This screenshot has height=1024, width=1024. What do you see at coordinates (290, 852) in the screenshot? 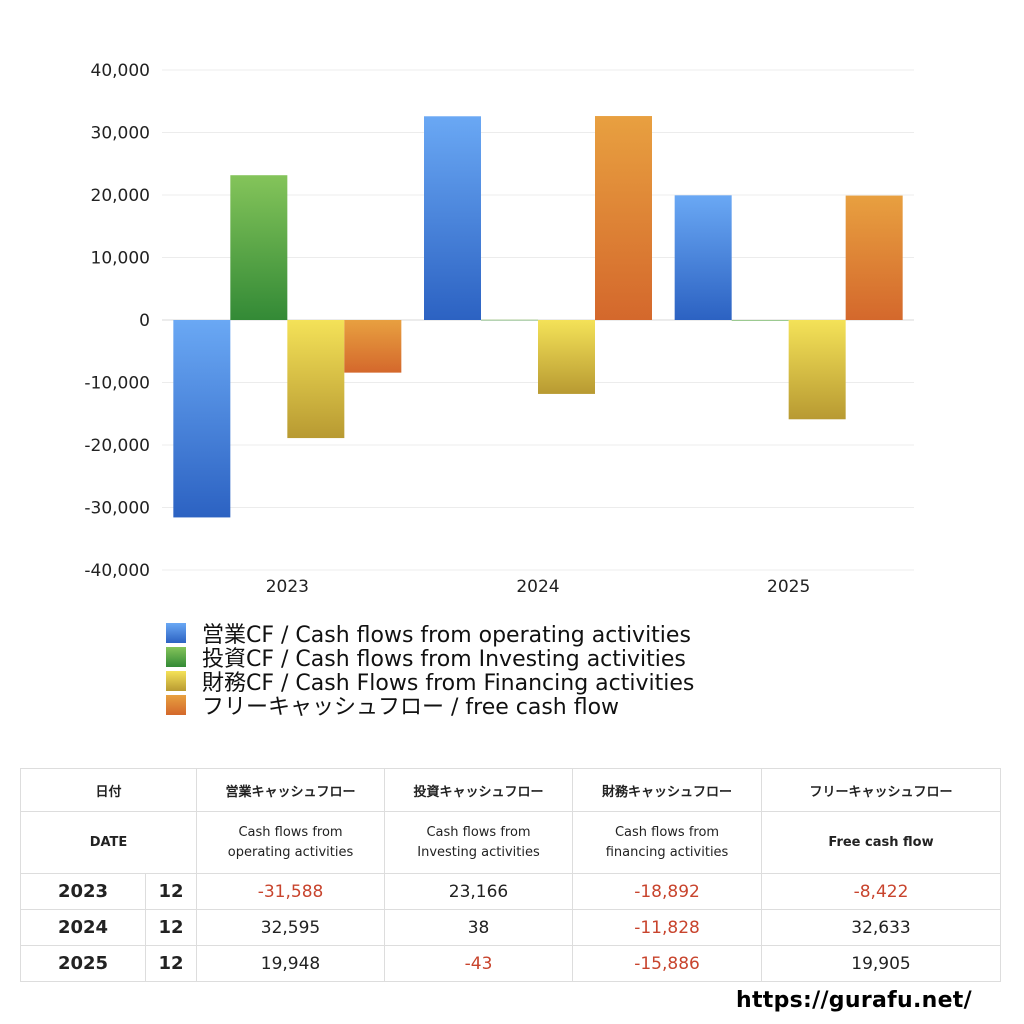
I see `subheader-line: operating activities` at bounding box center [290, 852].